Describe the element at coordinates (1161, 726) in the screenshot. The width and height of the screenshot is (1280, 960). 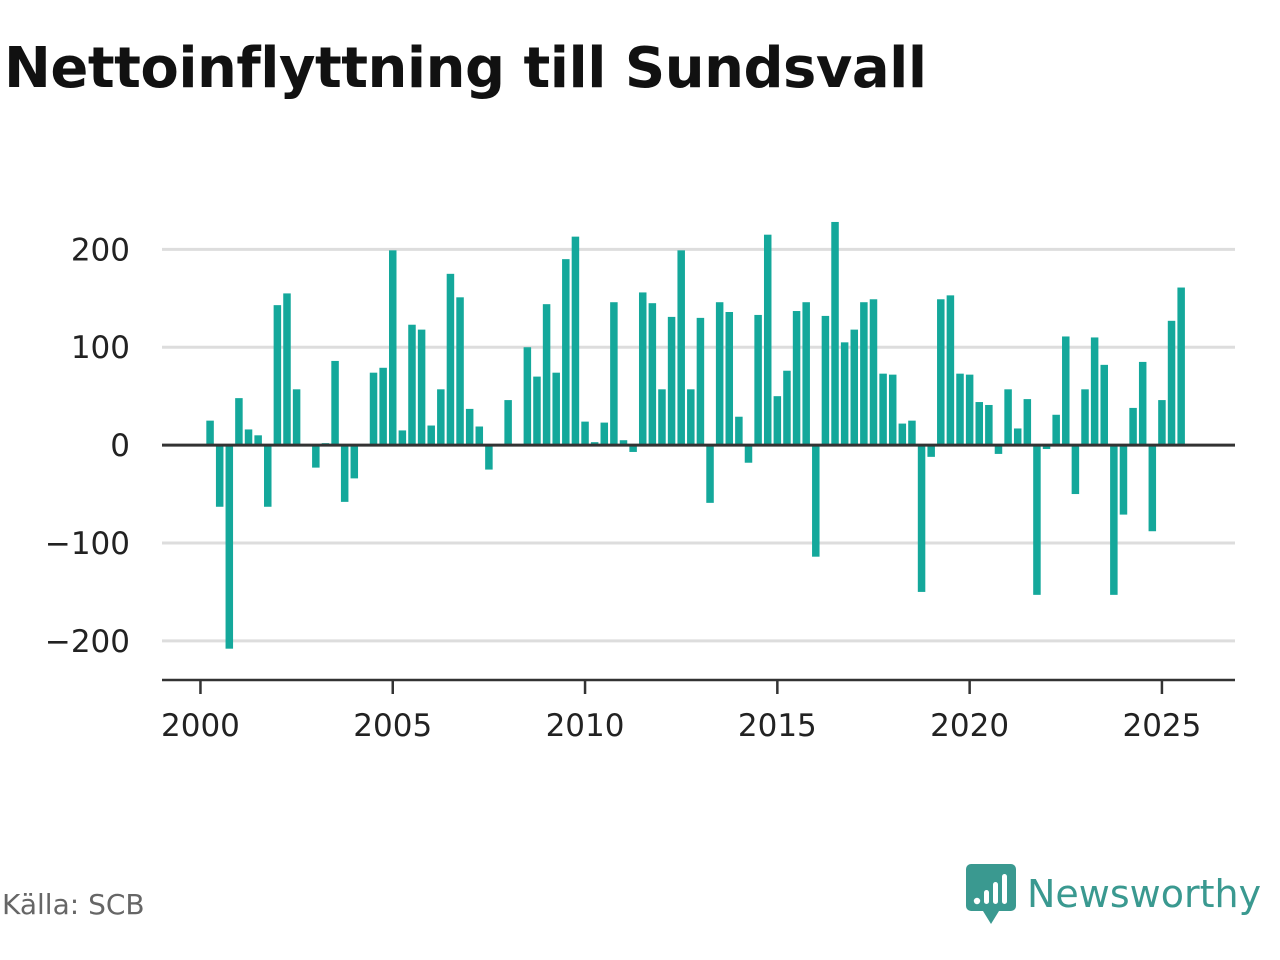
I see `x-tick-label: 2025` at that location.